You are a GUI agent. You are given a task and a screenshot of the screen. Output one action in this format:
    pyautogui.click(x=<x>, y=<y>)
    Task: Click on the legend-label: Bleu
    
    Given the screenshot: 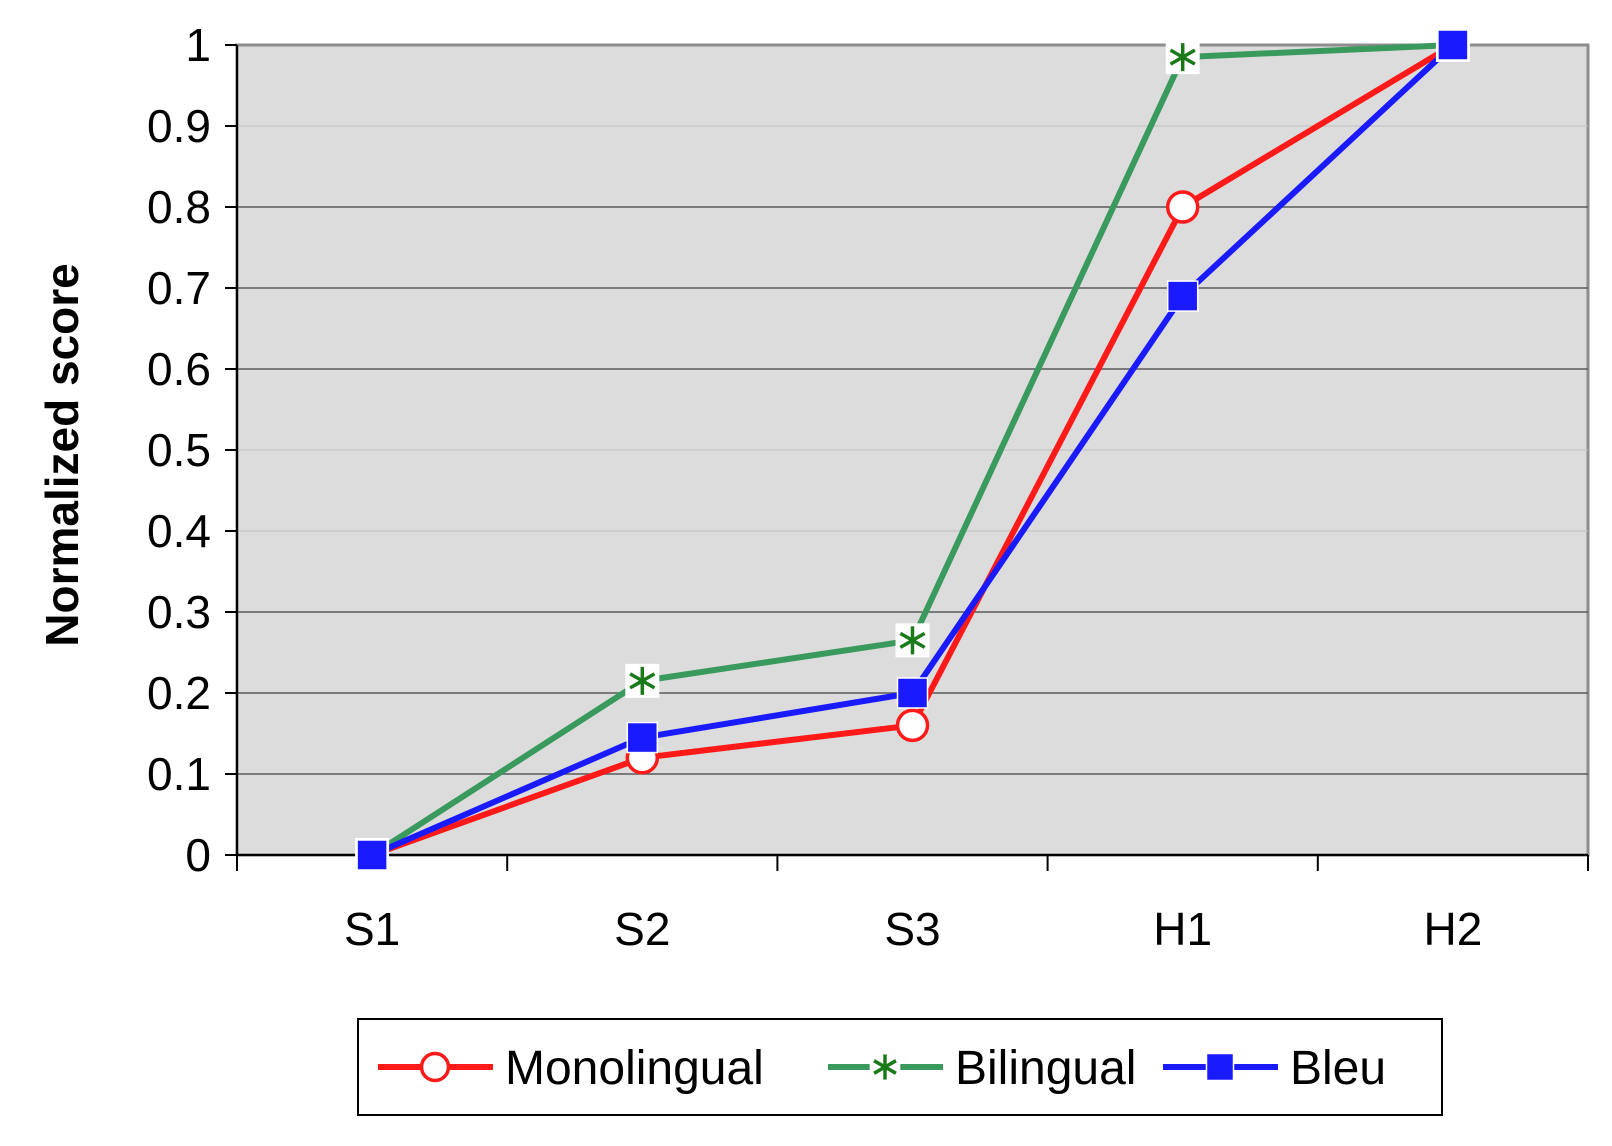 What is the action you would take?
    pyautogui.click(x=1338, y=1068)
    